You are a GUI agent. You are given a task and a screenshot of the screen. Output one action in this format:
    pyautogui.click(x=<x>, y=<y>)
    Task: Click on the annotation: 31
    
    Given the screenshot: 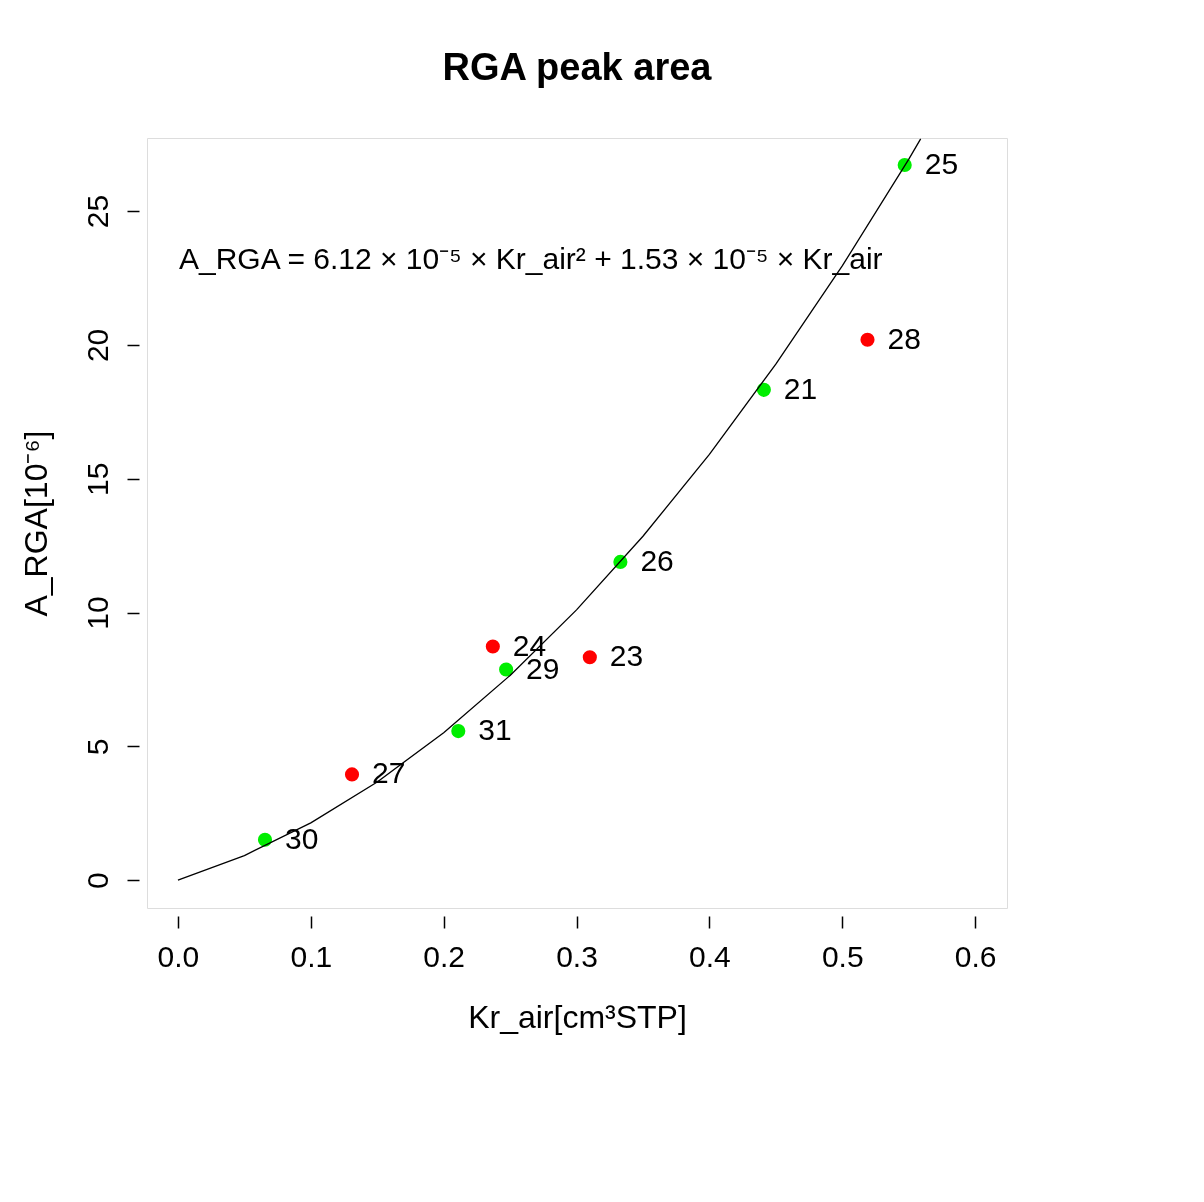 What is the action you would take?
    pyautogui.click(x=495, y=730)
    